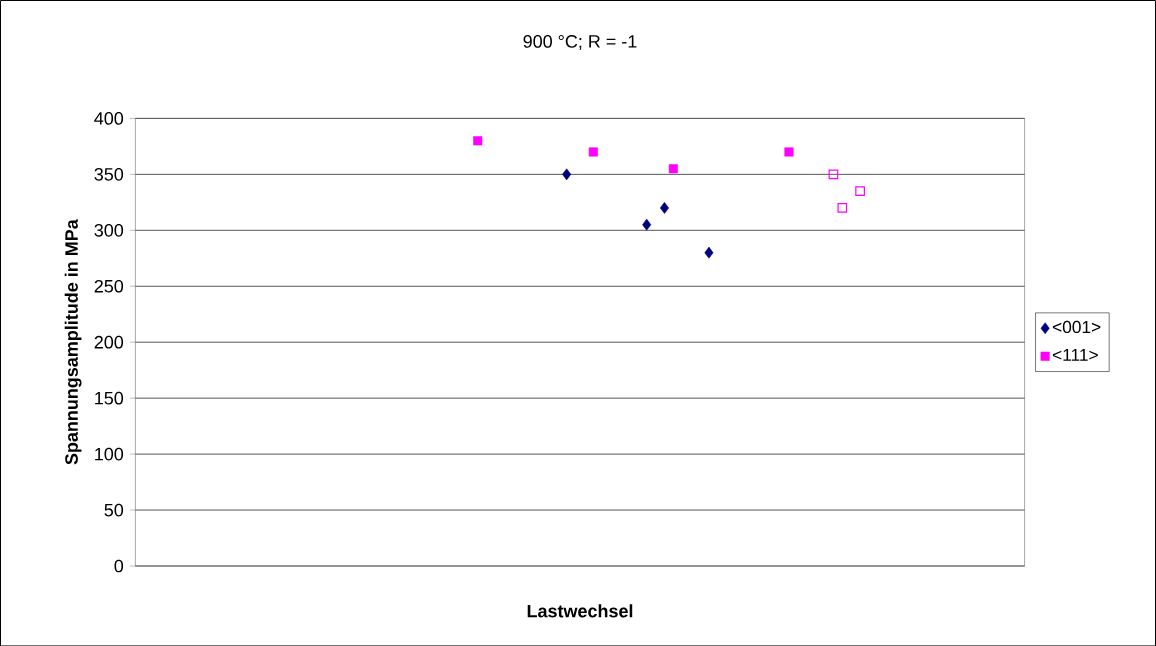 This screenshot has width=1156, height=646. What do you see at coordinates (109, 286) in the screenshot?
I see `y-tick-label: 250` at bounding box center [109, 286].